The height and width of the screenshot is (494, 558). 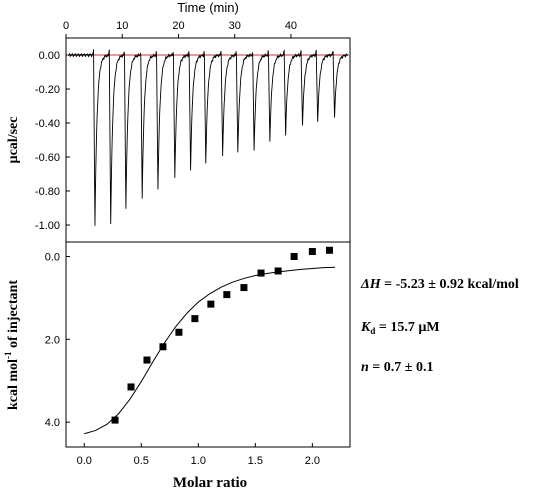 What do you see at coordinates (255, 461) in the screenshot?
I see `isotherm-x-tick-label: 1.5` at bounding box center [255, 461].